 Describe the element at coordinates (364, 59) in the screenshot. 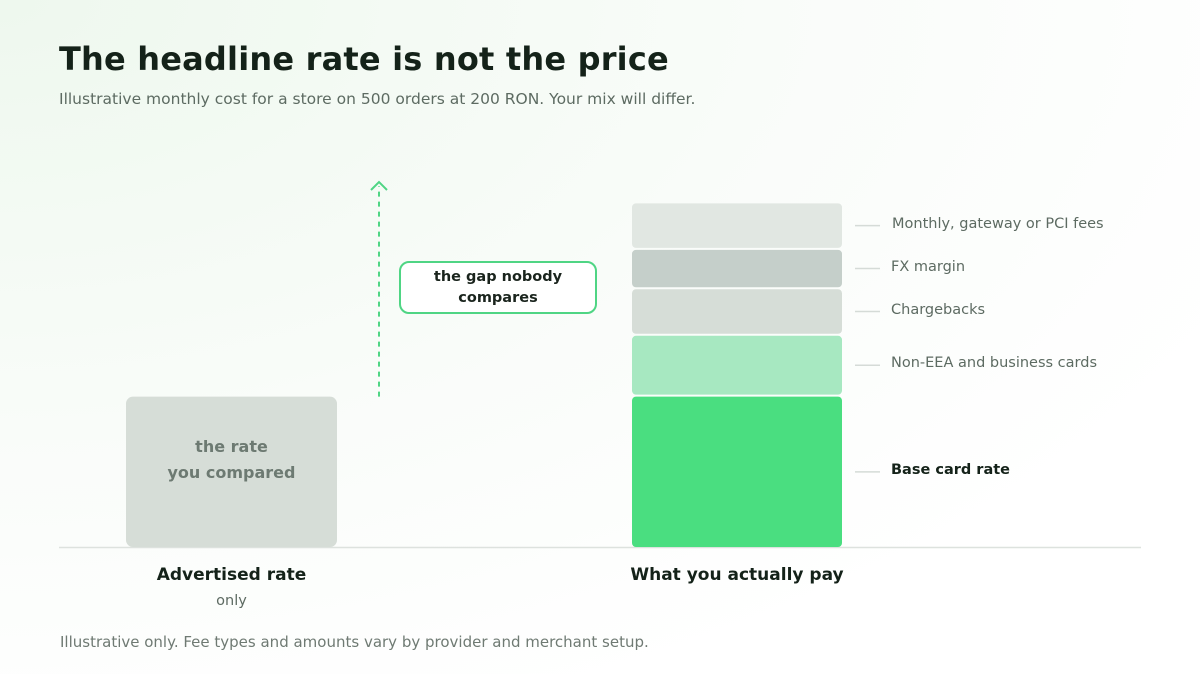

I see `chart-title: The headline rate is not the price` at that location.